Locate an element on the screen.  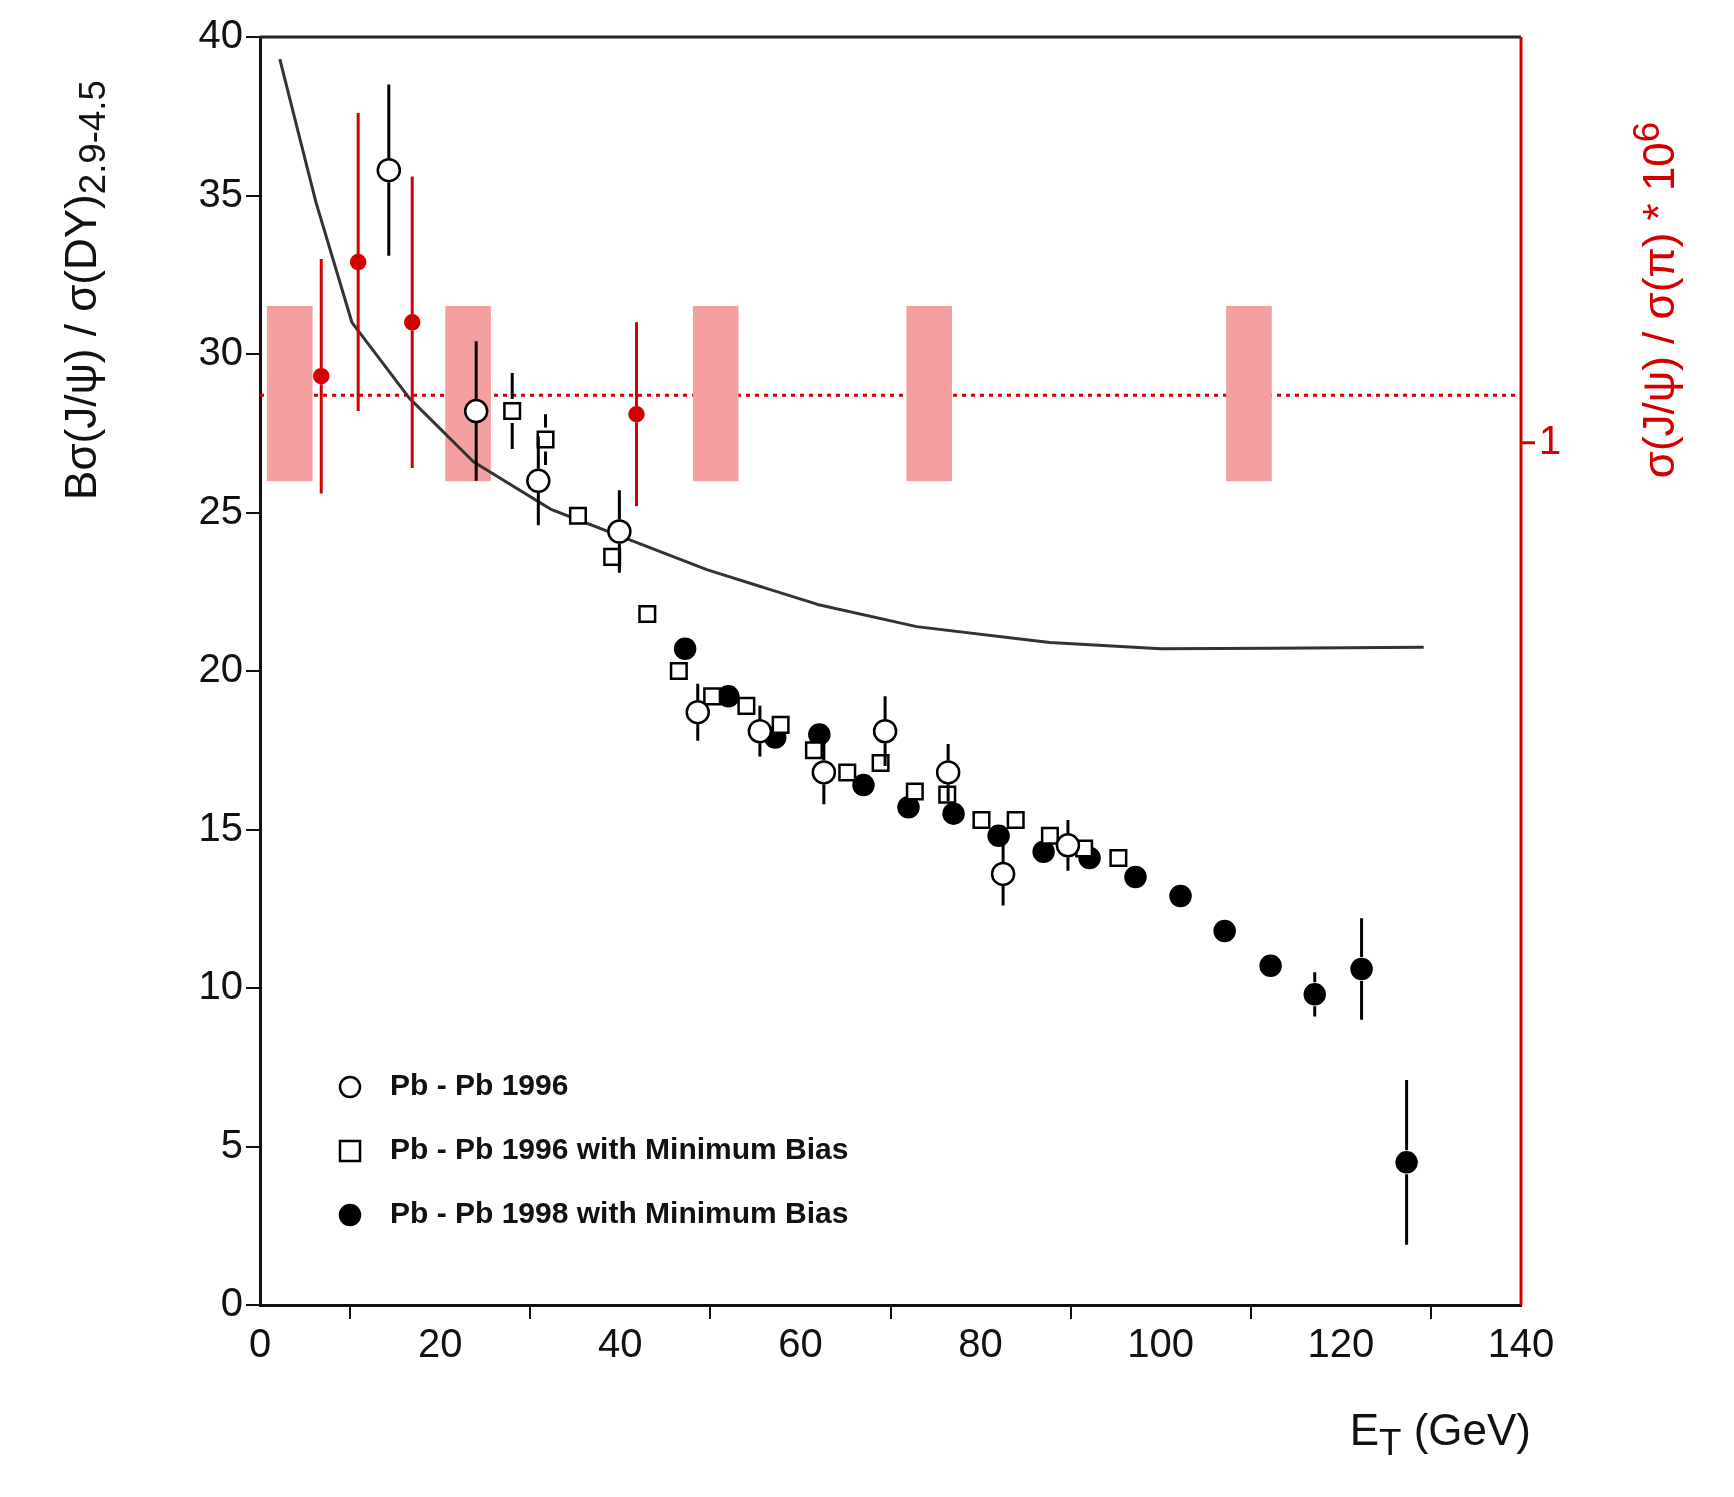
x-axis-title: E$_{T}$ (GeV) is located at coordinates (1440, 1434).